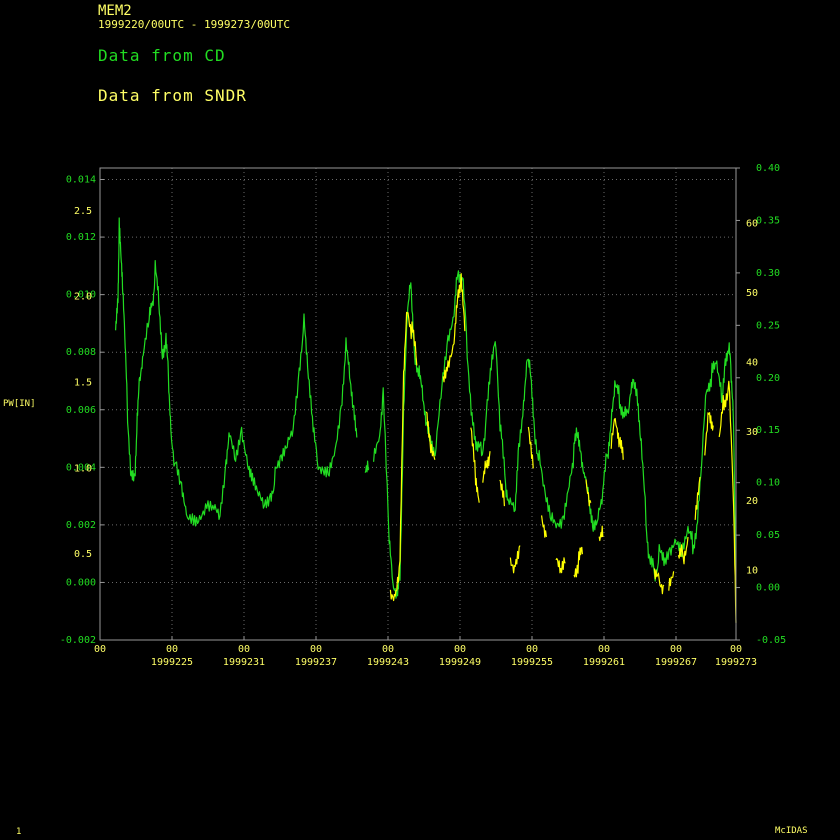 This screenshot has width=840, height=840. What do you see at coordinates (78, 640) in the screenshot?
I see `y-tick-left-inner: -0.002` at bounding box center [78, 640].